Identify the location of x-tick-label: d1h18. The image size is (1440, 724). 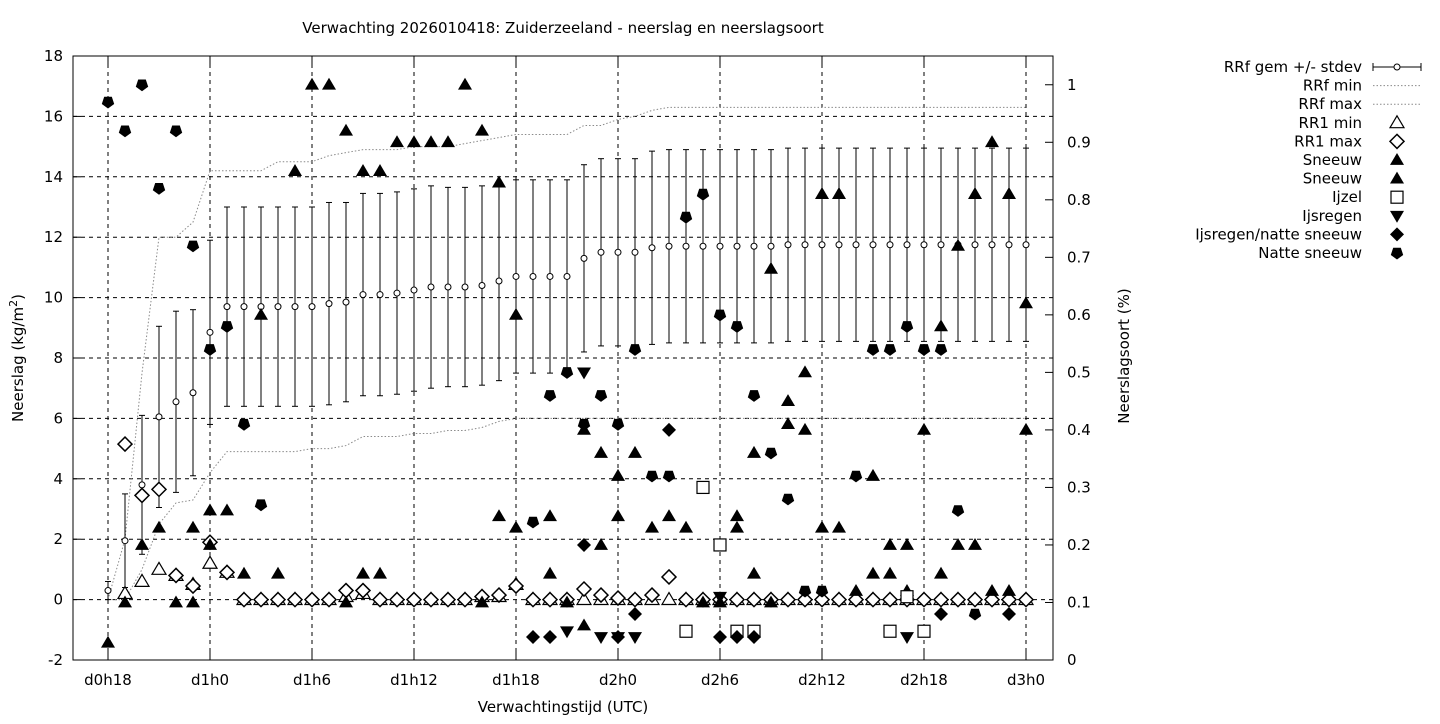
(516, 680).